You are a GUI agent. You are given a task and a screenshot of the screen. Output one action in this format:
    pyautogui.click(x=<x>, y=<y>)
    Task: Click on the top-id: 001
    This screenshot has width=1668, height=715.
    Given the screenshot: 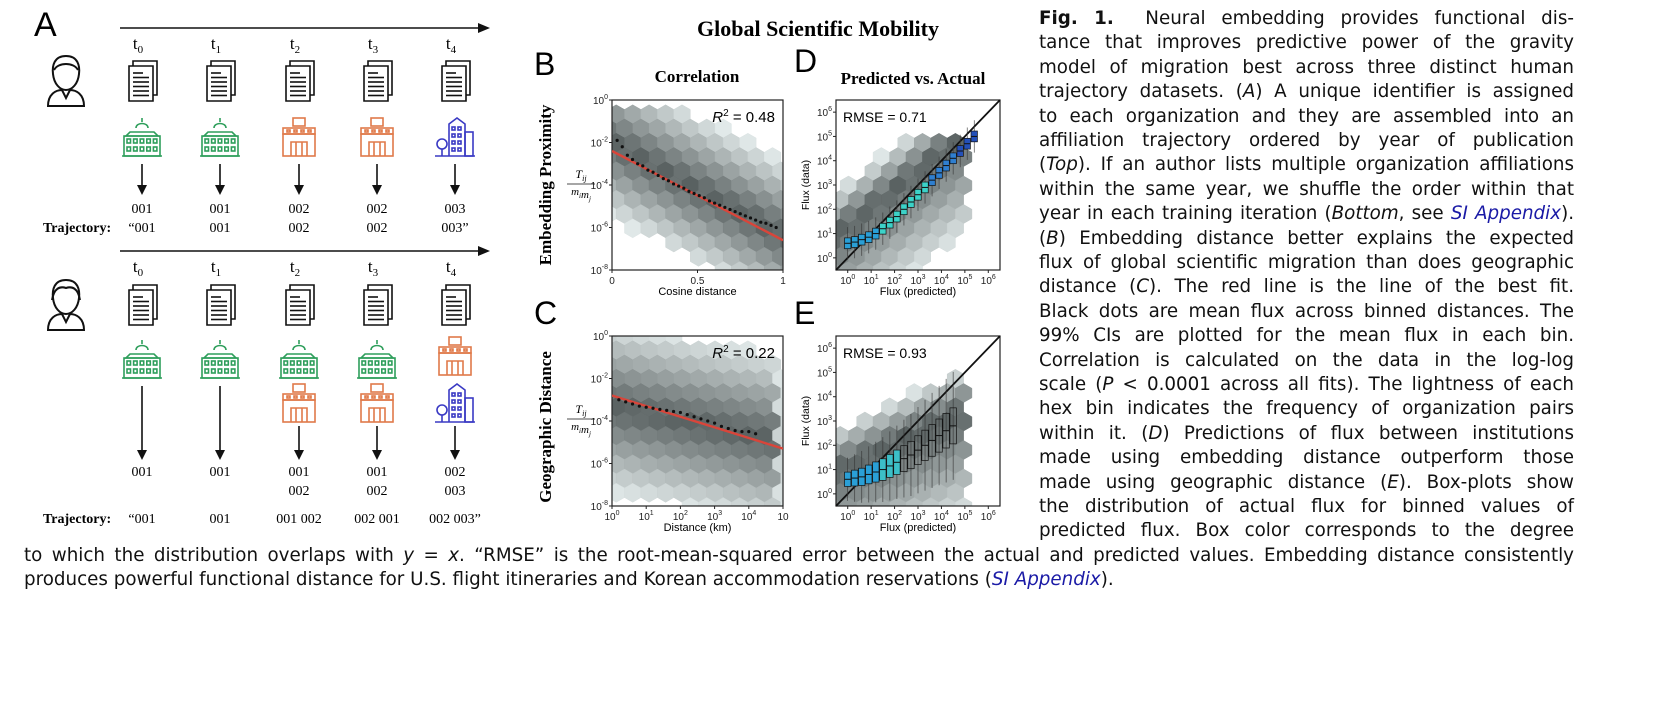 What is the action you would take?
    pyautogui.click(x=142, y=209)
    